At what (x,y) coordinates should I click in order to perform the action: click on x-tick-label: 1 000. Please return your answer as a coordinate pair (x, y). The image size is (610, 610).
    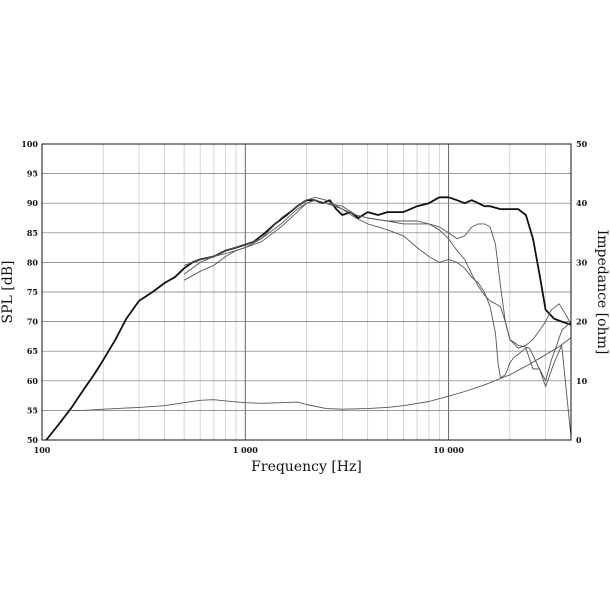
    Looking at the image, I should click on (245, 450).